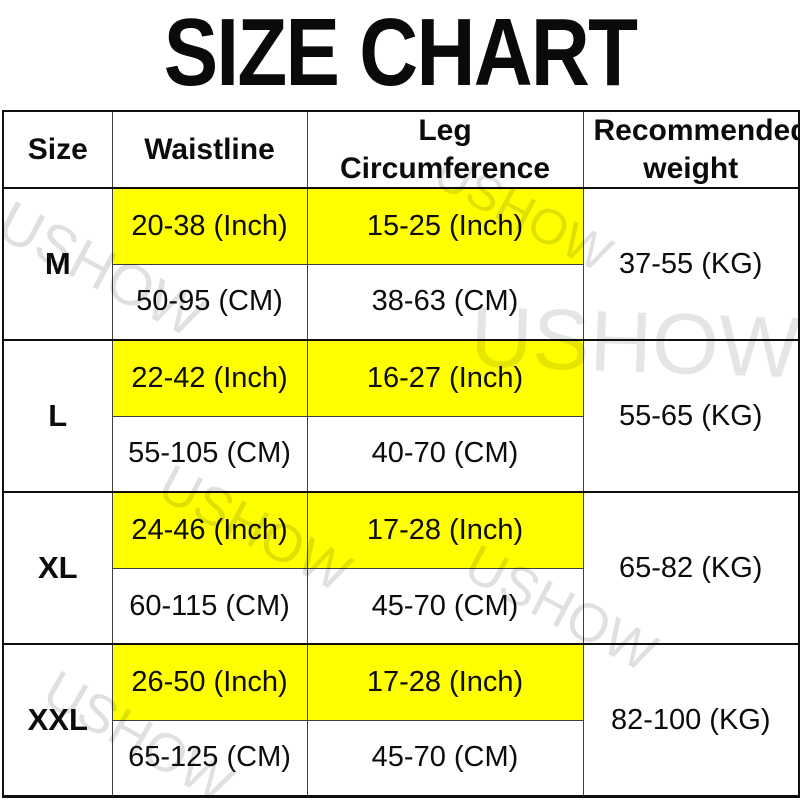  Describe the element at coordinates (57, 149) in the screenshot. I see `col-header-size: Size` at that location.